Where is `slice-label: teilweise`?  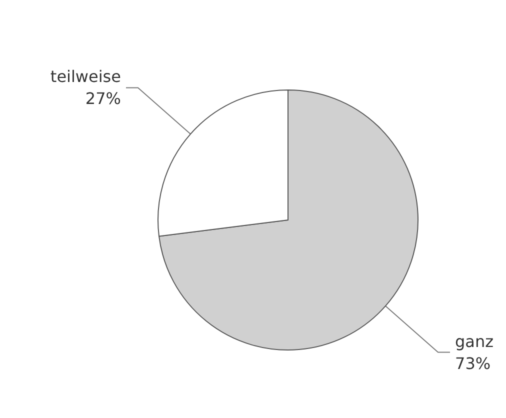 slice-label: teilweise is located at coordinates (85, 76).